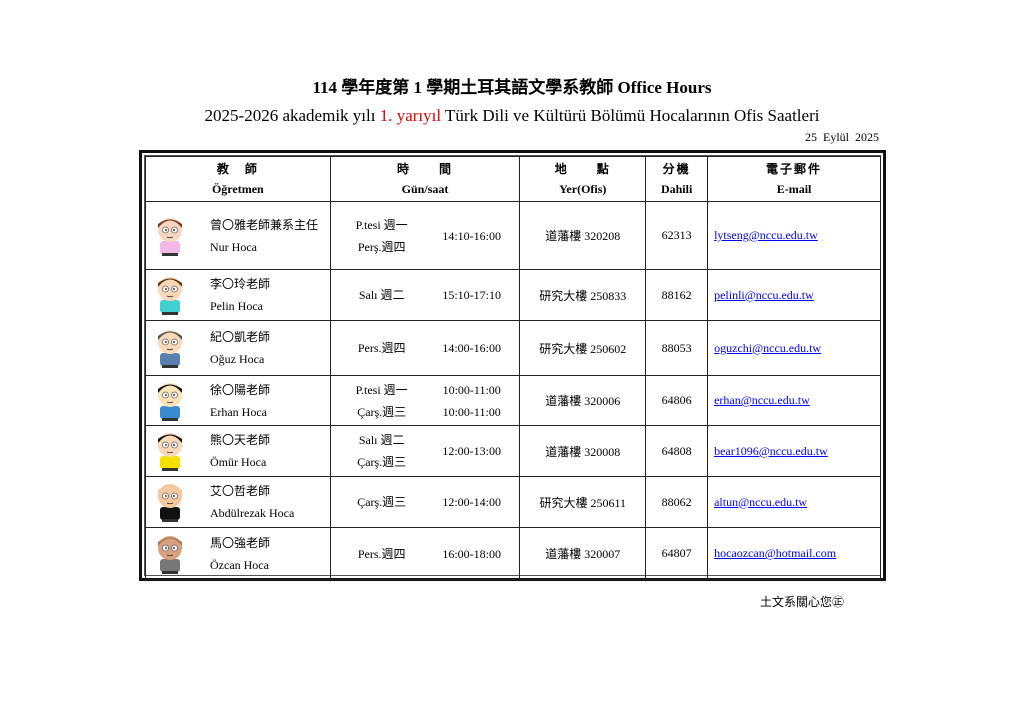 Image resolution: width=1024 pixels, height=726 pixels. Describe the element at coordinates (238, 179) in the screenshot. I see `column-header-teacher: 教 師 Öğretmen` at that location.